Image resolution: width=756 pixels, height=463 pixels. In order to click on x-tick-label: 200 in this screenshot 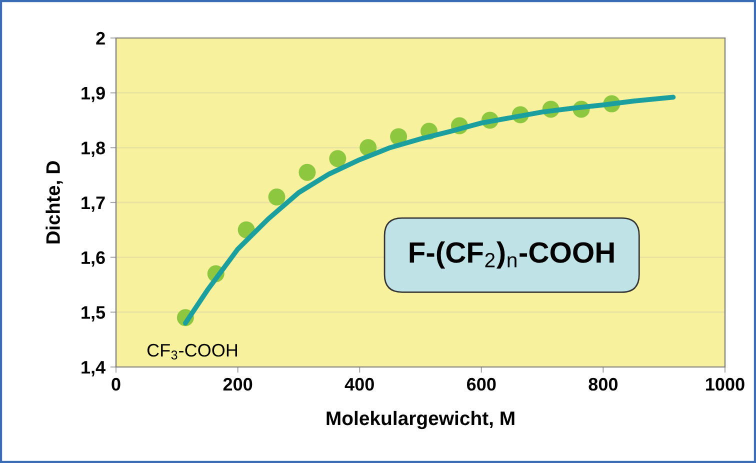, I will do `click(237, 384)`.